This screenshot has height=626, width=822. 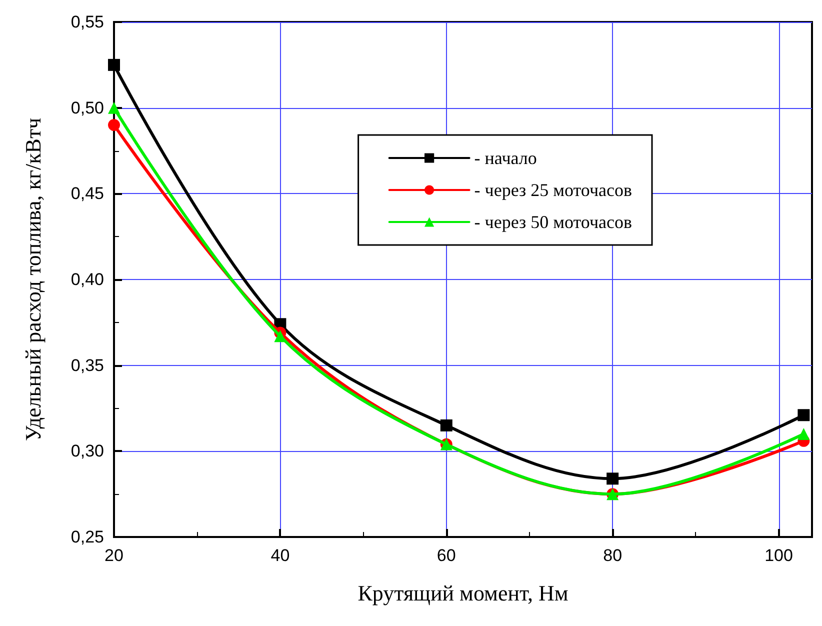 What do you see at coordinates (553, 222) in the screenshot?
I see `legend-label: - через 50 моточасов` at bounding box center [553, 222].